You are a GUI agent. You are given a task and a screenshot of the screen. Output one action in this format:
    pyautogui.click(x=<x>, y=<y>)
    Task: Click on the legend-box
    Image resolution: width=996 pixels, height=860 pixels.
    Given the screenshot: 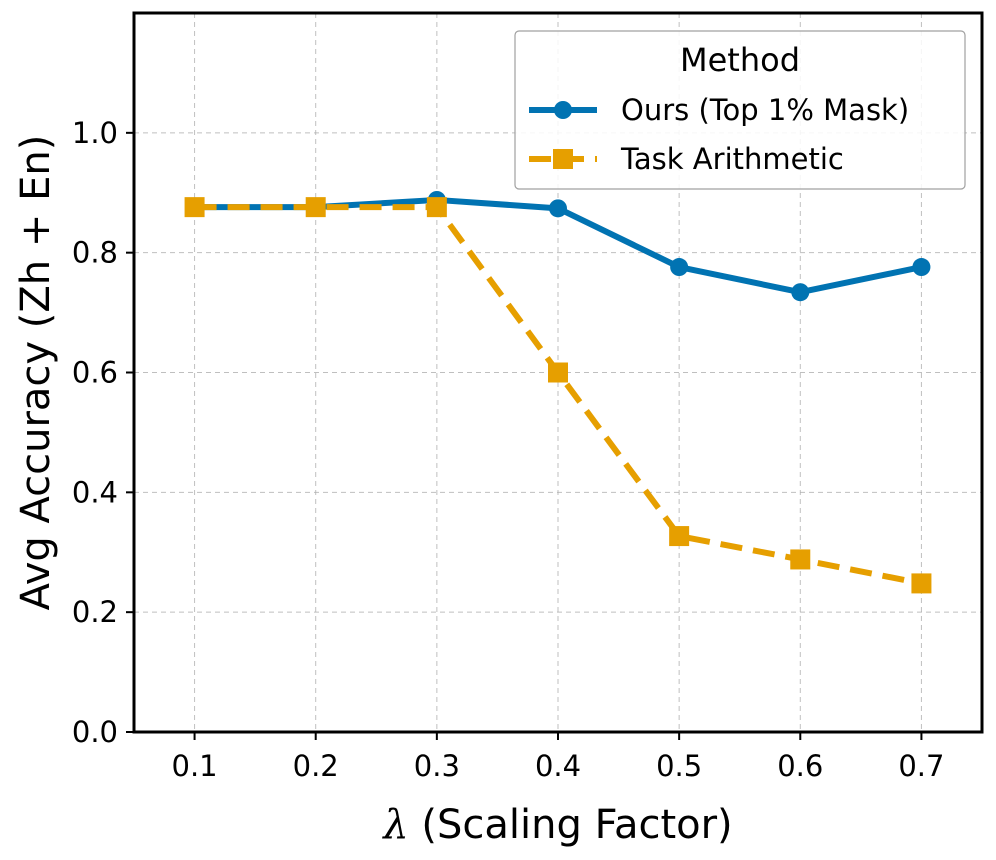 What is the action you would take?
    pyautogui.click(x=740, y=110)
    